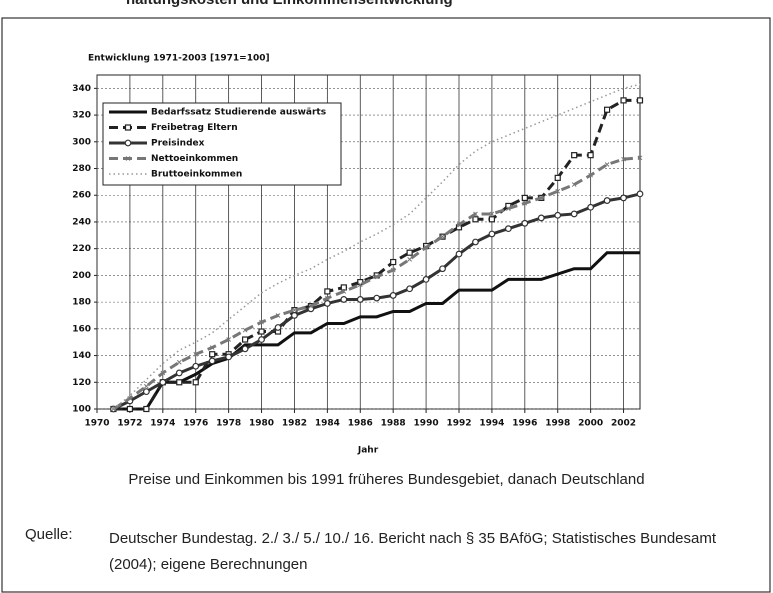 The width and height of the screenshot is (773, 593). I want to click on x-tick-label: 1978, so click(228, 424).